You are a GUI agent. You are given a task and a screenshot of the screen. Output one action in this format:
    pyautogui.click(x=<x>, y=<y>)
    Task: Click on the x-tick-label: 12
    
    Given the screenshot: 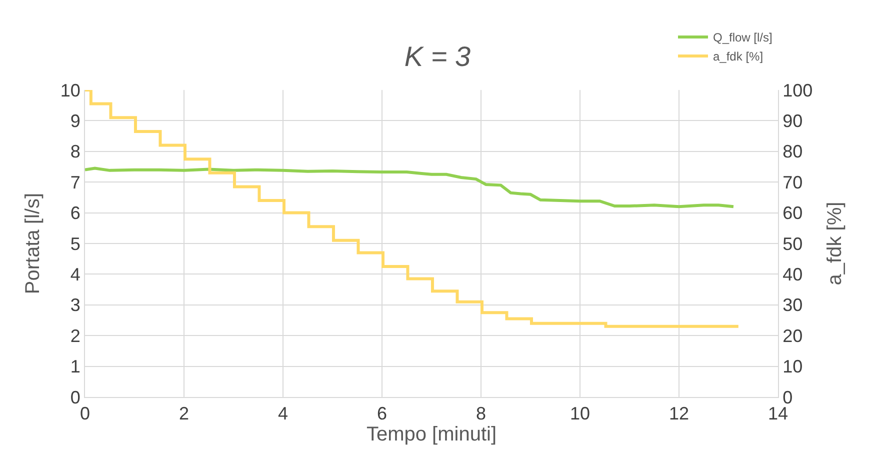 What is the action you would take?
    pyautogui.click(x=679, y=414)
    